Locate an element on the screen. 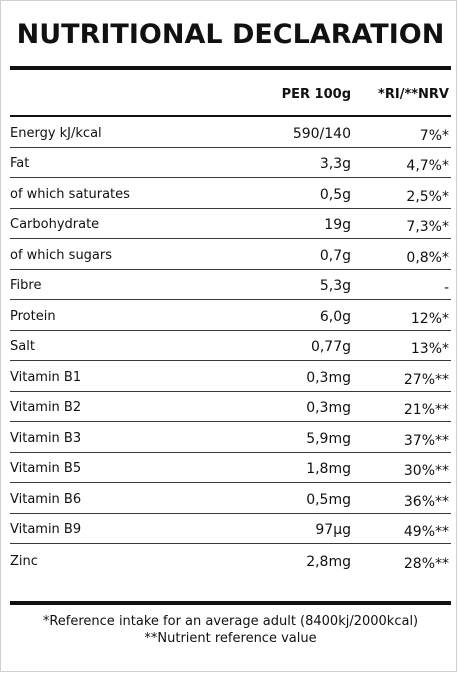 The image size is (459, 674). table-header: PER 100g *RI/**NRV is located at coordinates (230, 96).